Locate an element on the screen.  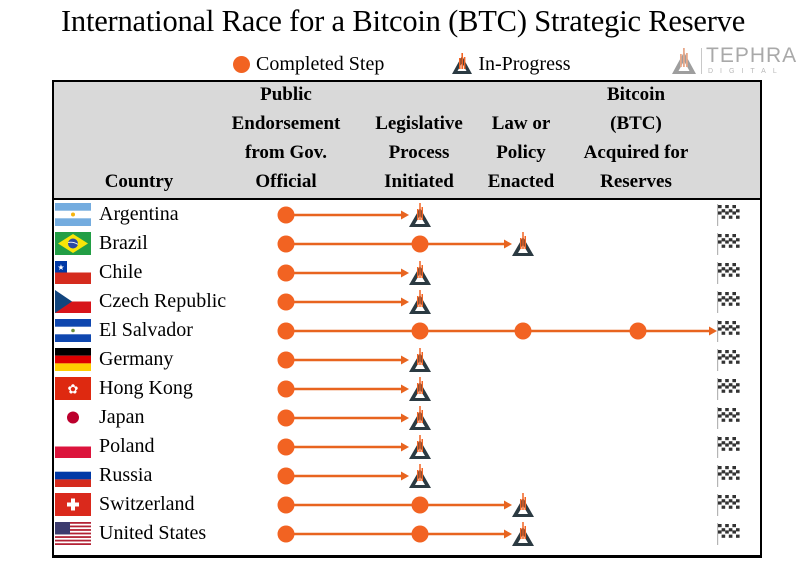
country-name: Argentina is located at coordinates (139, 214).